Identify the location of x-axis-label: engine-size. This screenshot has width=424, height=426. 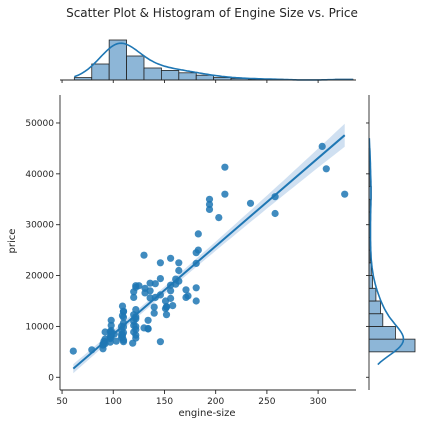
(206, 413).